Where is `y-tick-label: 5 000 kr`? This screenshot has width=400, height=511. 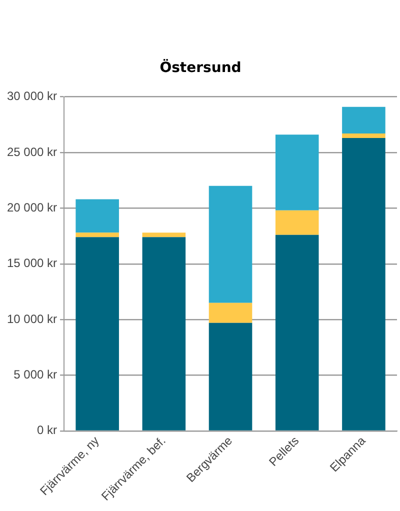 y-tick-label: 5 000 kr is located at coordinates (36, 375).